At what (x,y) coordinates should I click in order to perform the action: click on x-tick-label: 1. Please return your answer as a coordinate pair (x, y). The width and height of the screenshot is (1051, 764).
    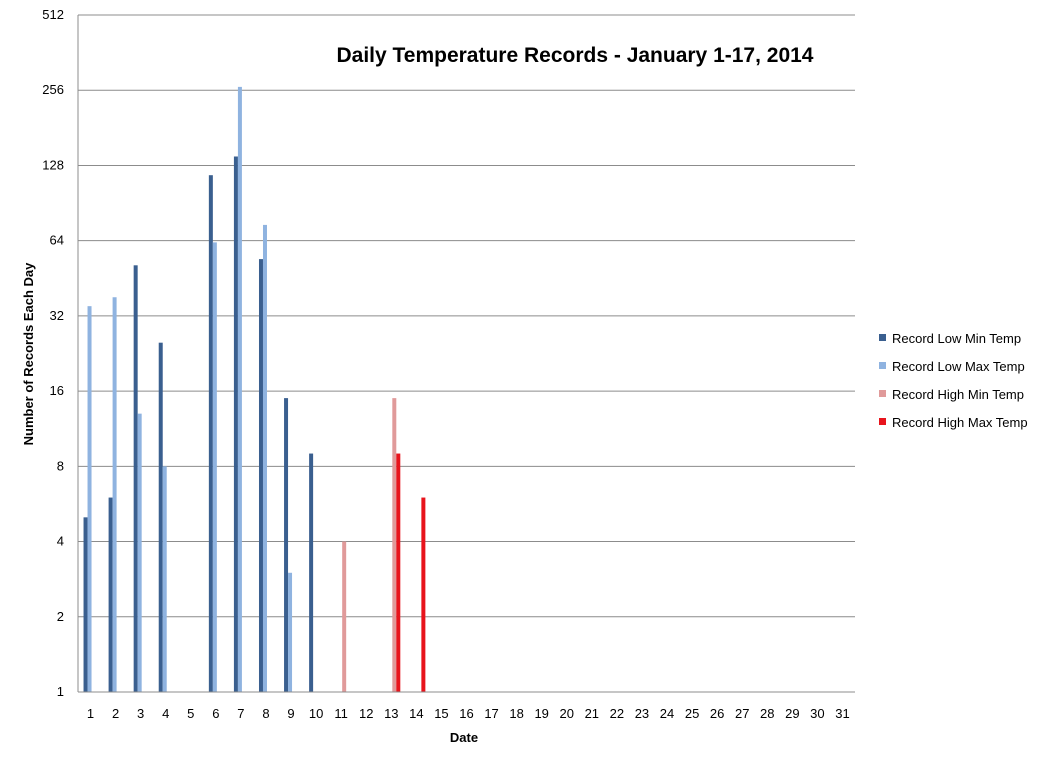
    Looking at the image, I should click on (90, 713).